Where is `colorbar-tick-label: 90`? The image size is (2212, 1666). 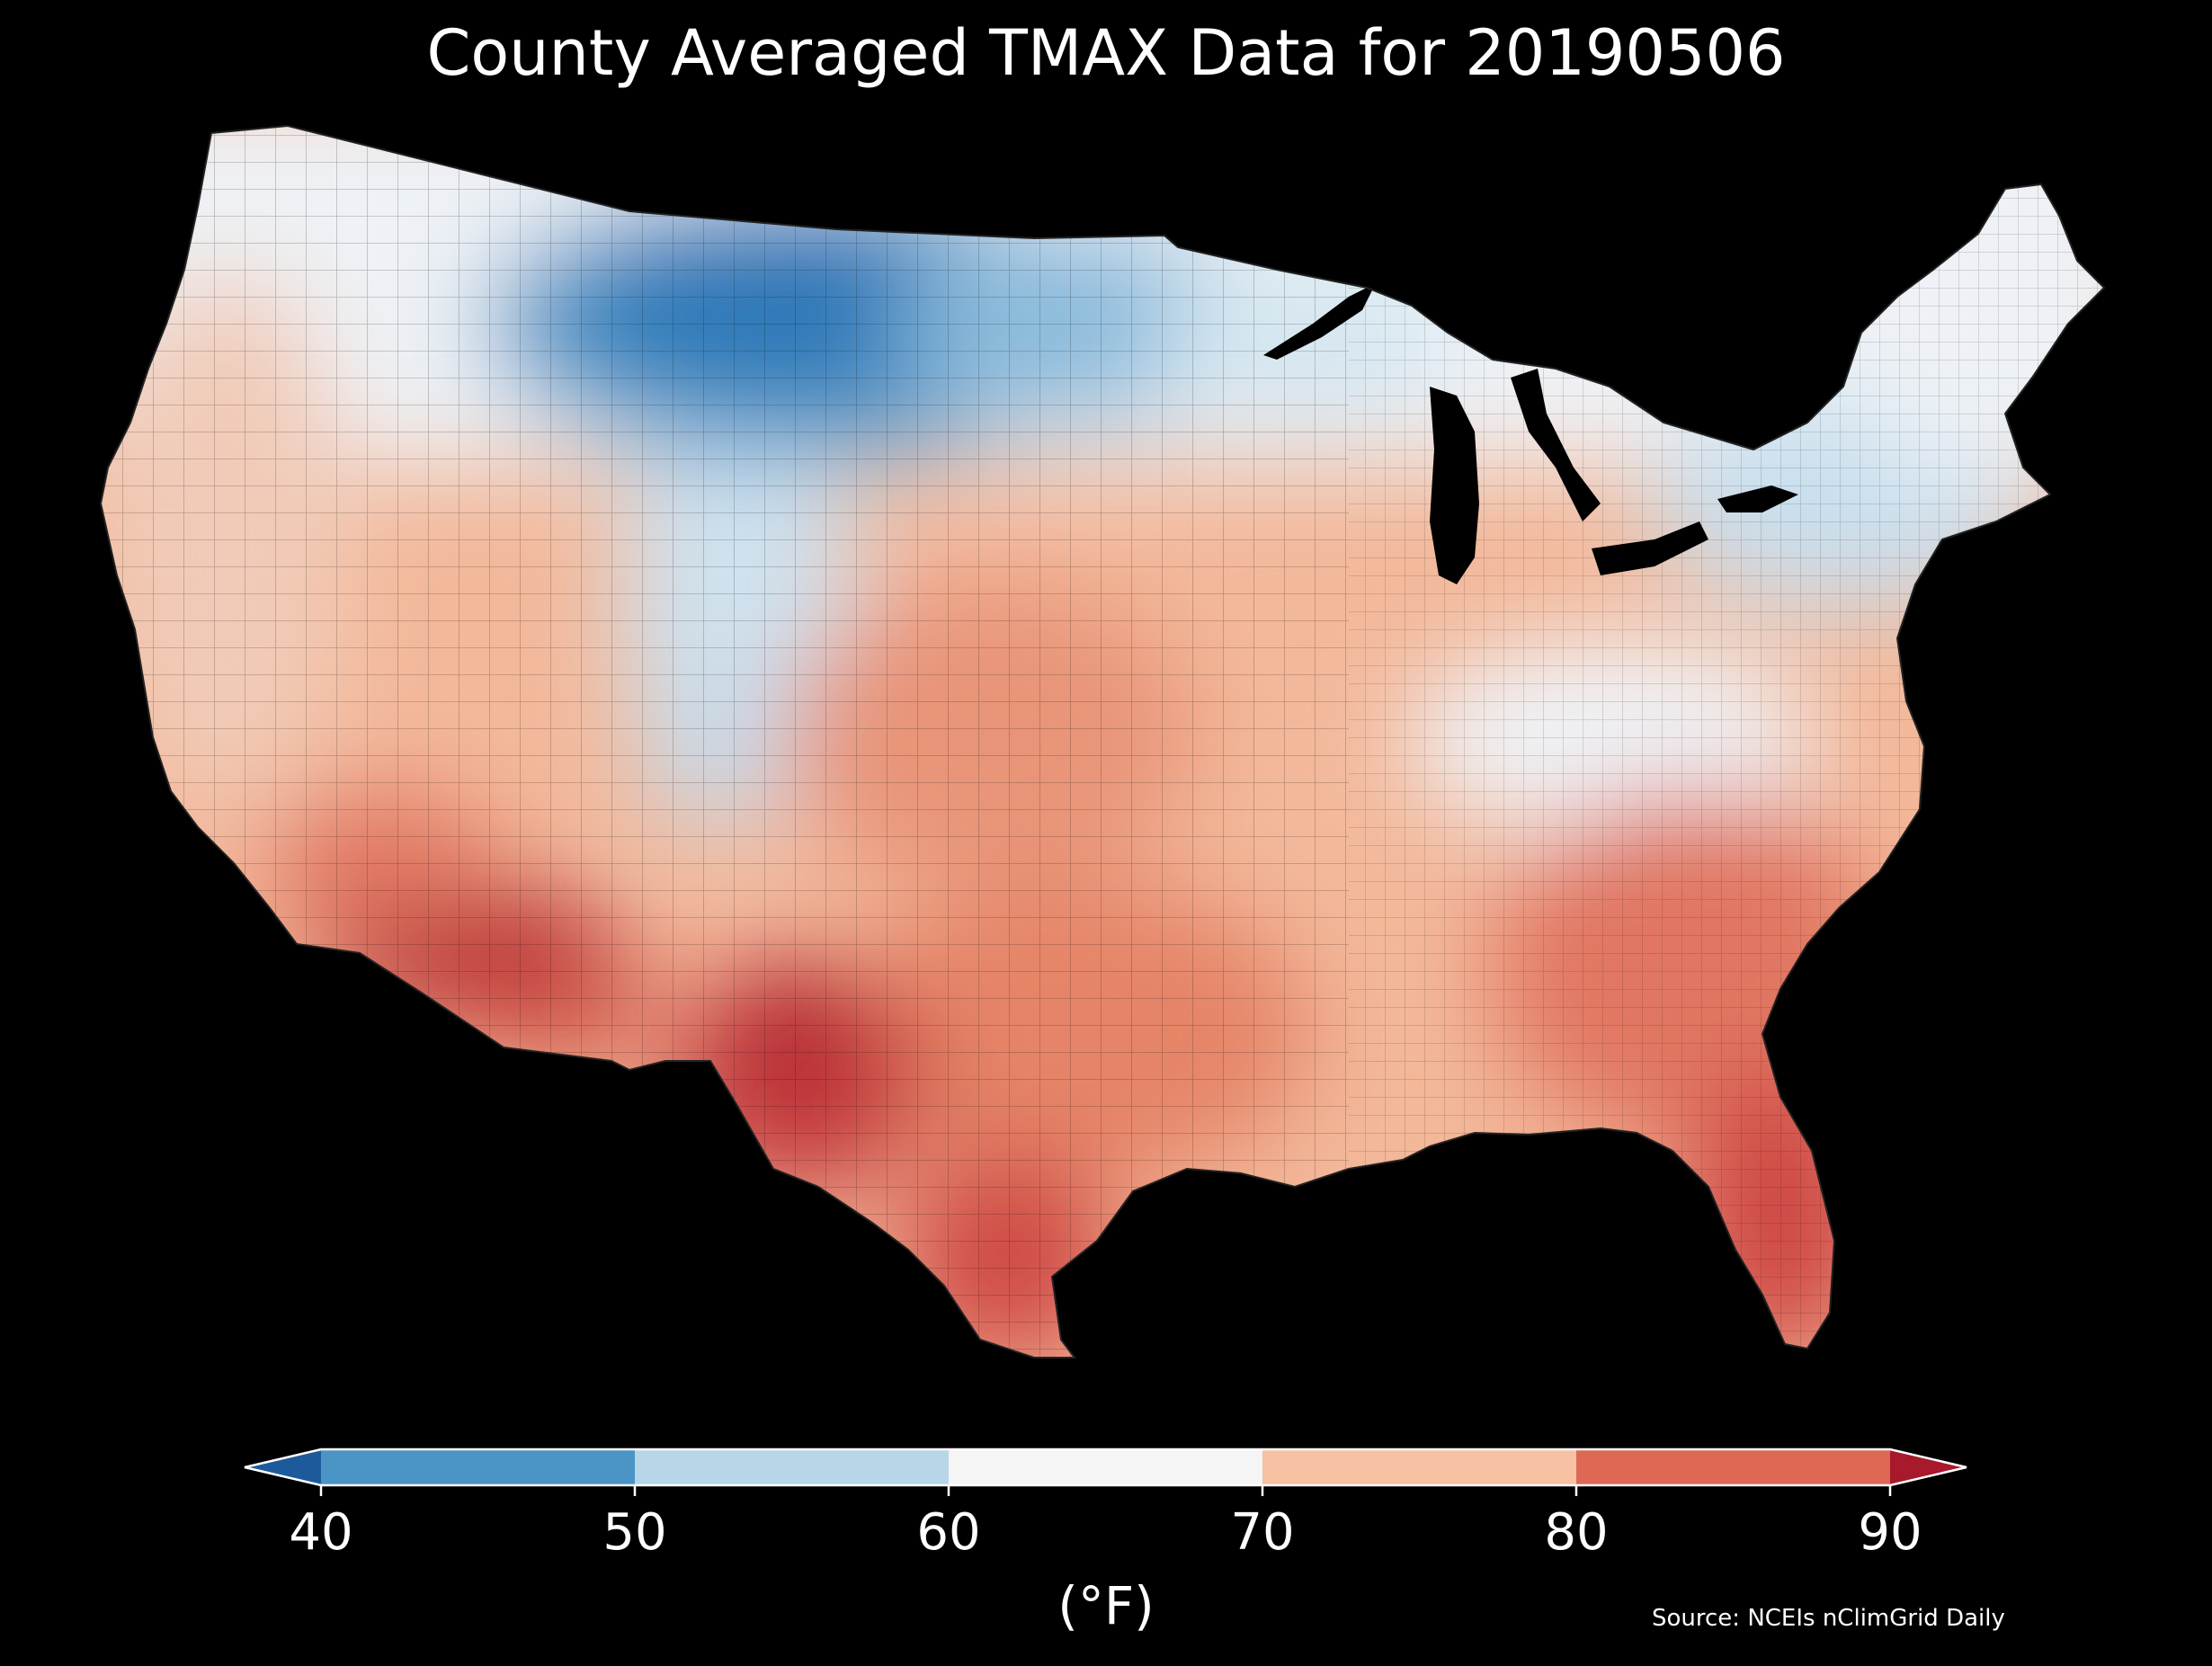 colorbar-tick-label: 90 is located at coordinates (1890, 1532).